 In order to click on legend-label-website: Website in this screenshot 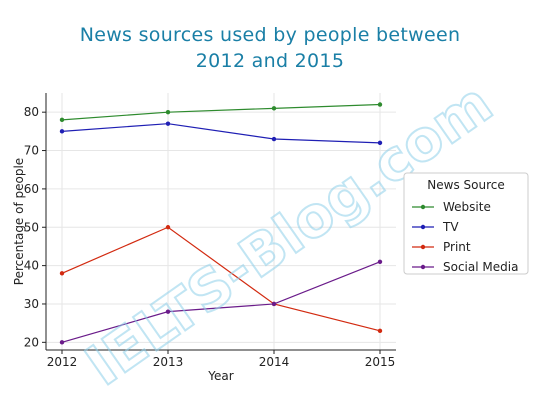, I will do `click(467, 207)`.